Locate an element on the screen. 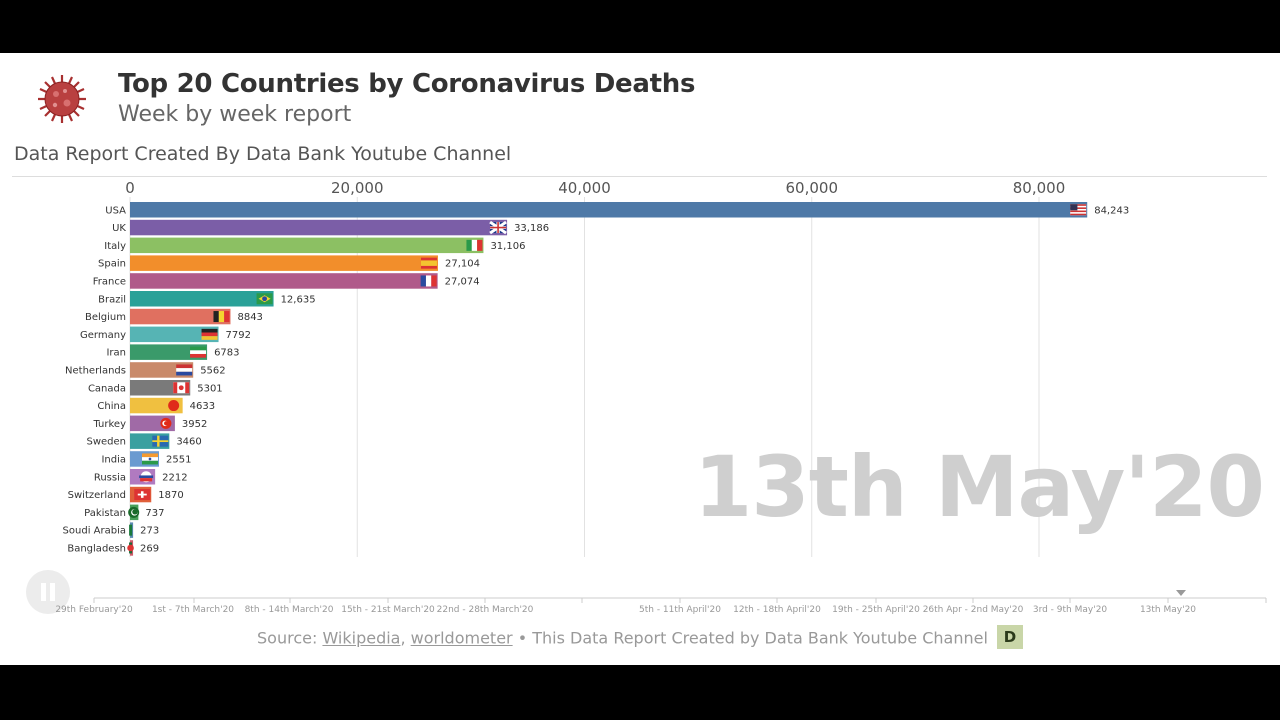 The height and width of the screenshot is (720, 1280). usa-flag-icon is located at coordinates (1078, 210).